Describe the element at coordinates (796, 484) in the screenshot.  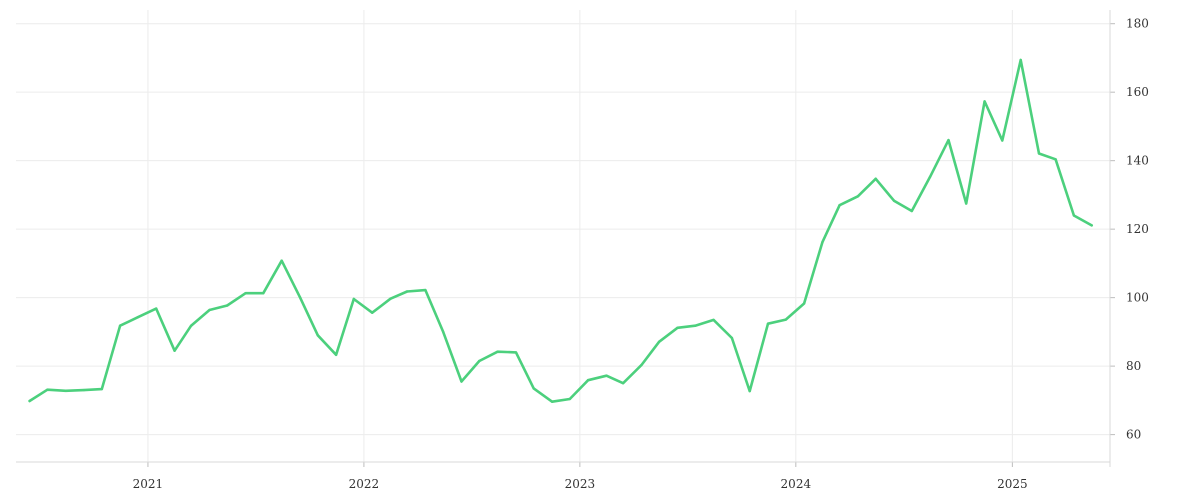
I see `x-tick-label: 2024` at that location.